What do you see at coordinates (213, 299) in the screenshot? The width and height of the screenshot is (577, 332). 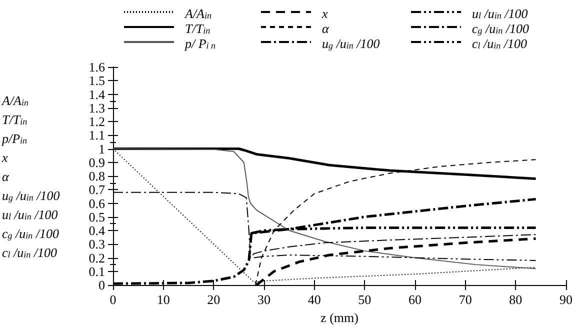 I see `x-tick-label: 20` at bounding box center [213, 299].